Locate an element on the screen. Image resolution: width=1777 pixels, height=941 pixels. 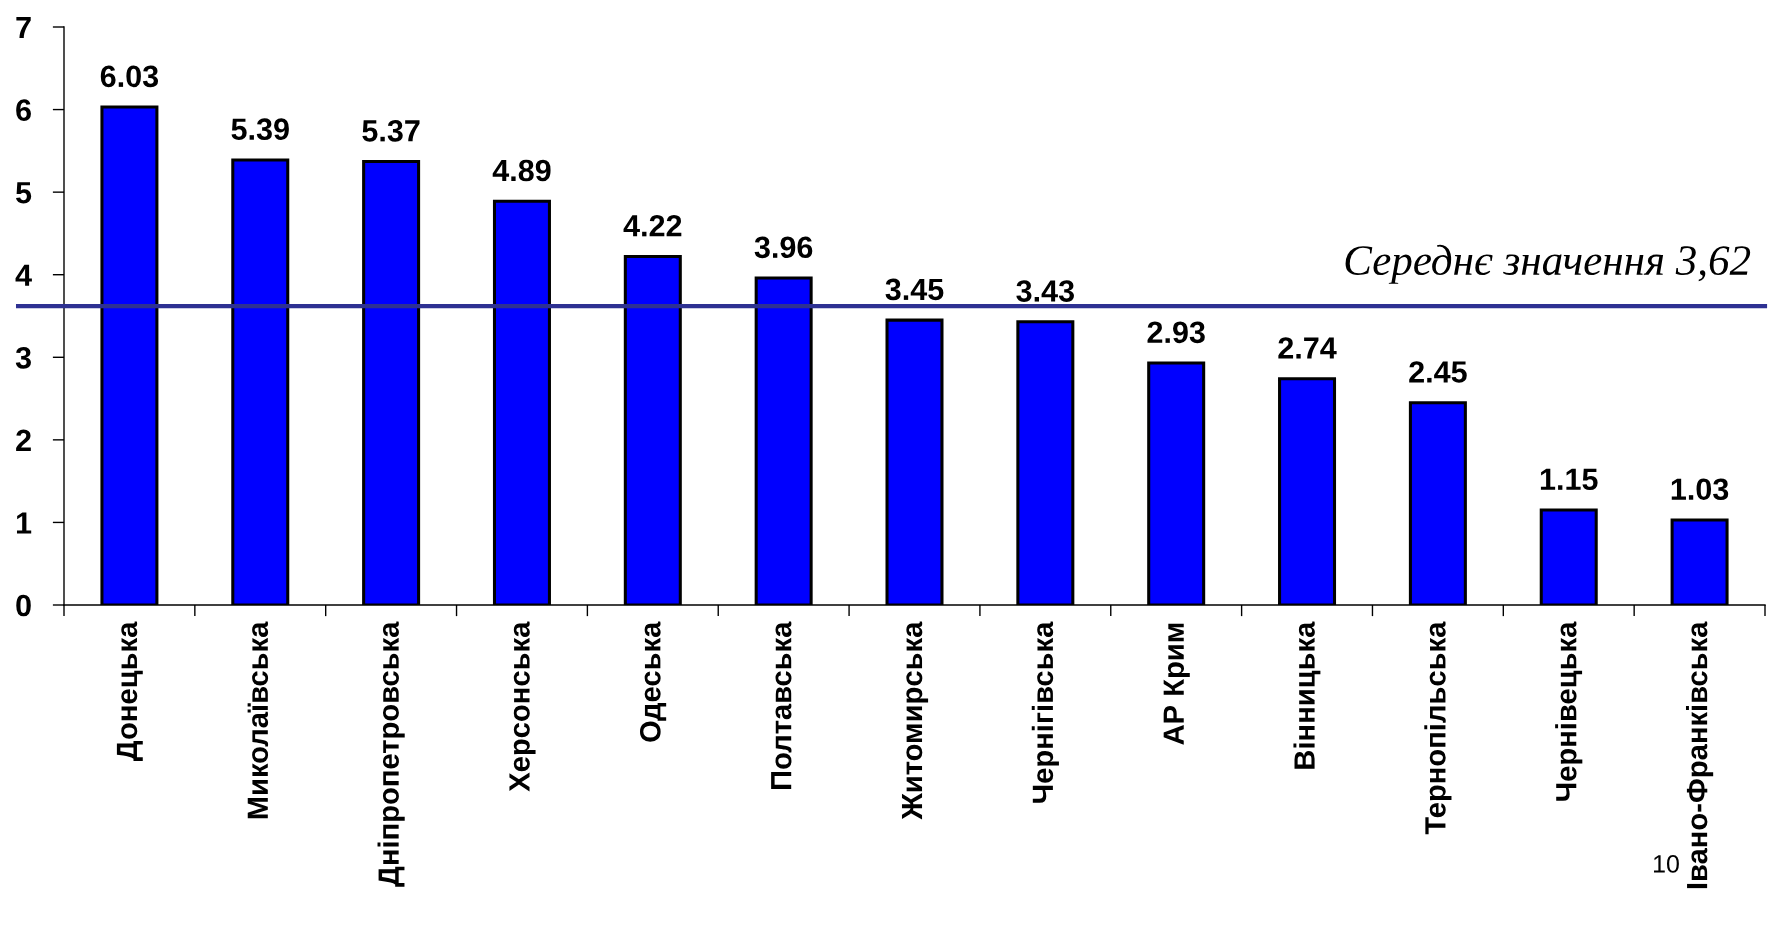
data-label: 5.39 is located at coordinates (260, 129).